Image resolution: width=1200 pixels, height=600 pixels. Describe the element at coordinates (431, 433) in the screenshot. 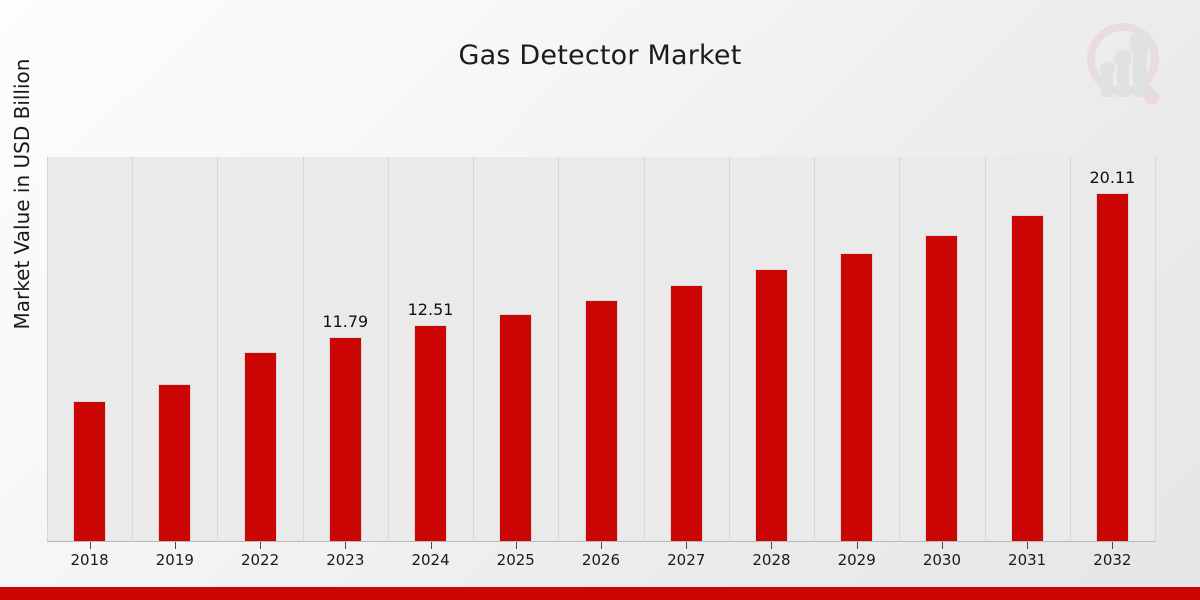

I see `bar-2024` at that location.